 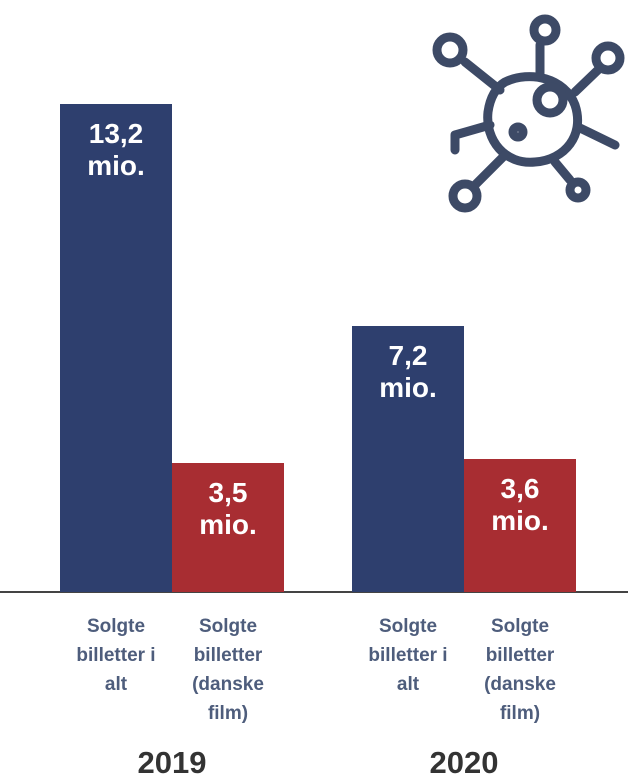 I want to click on value-label: 13,2 mio., so click(x=116, y=149).